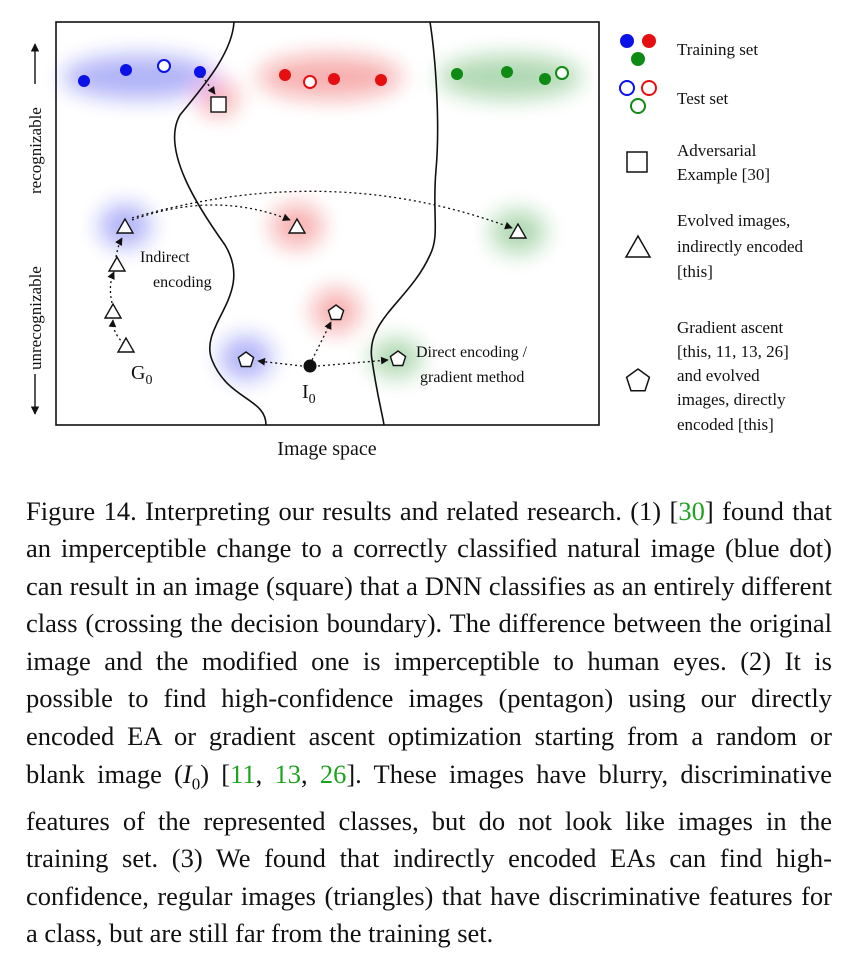 The image size is (854, 975). What do you see at coordinates (730, 327) in the screenshot?
I see `legend-gradient-1: Gradient ascent` at bounding box center [730, 327].